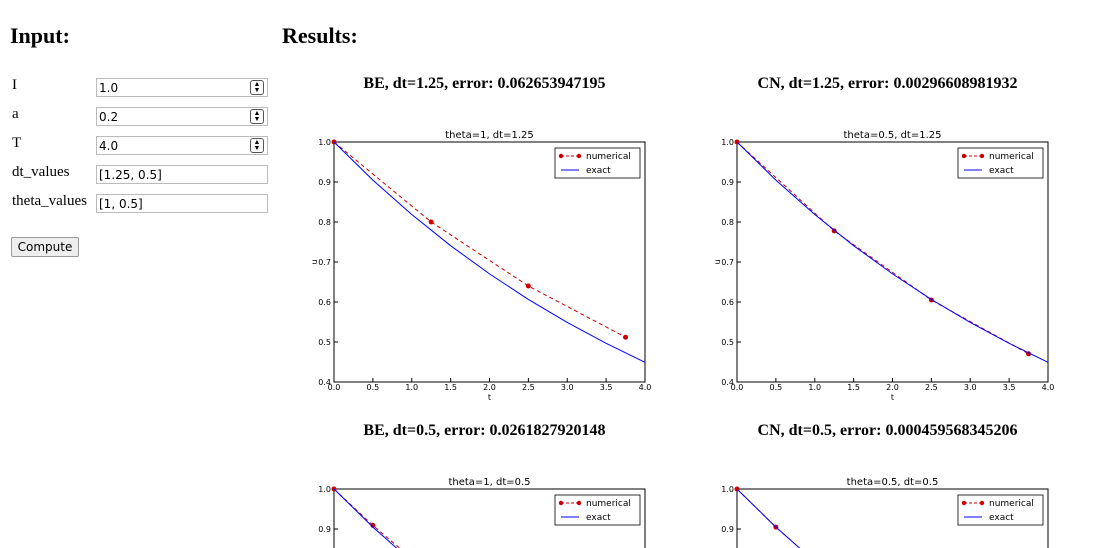 The width and height of the screenshot is (1098, 548). What do you see at coordinates (49, 201) in the screenshot?
I see `field-label: theta_values` at bounding box center [49, 201].